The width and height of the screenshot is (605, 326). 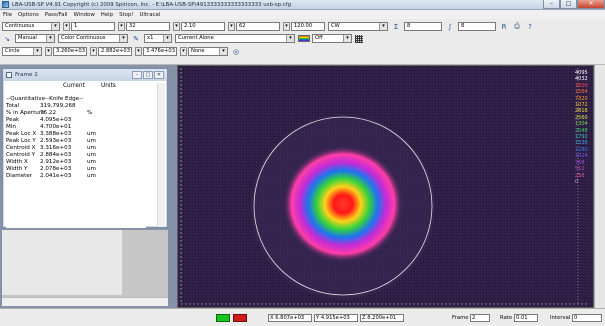 What do you see at coordinates (176, 26) in the screenshot?
I see `spin-2b: ▾` at bounding box center [176, 26].